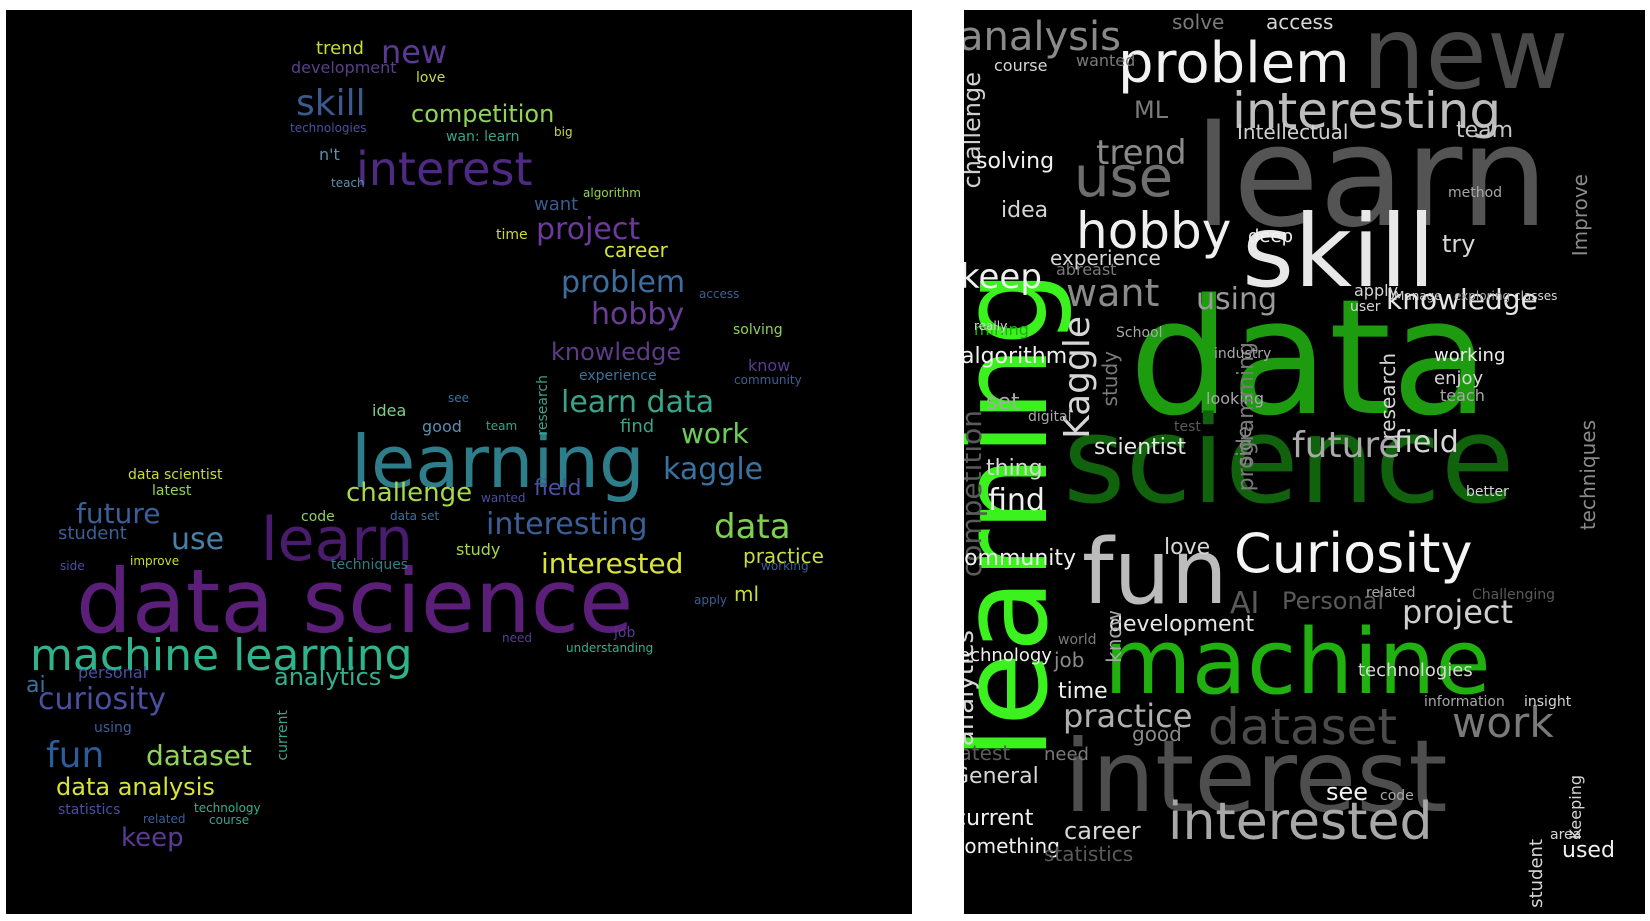 The height and width of the screenshot is (921, 1650). Describe the element at coordinates (1458, 612) in the screenshot. I see `right-word-project: project` at that location.